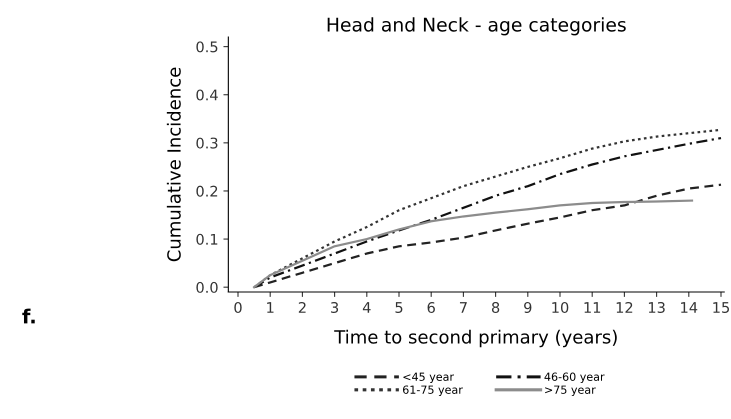 Image resolution: width=731 pixels, height=419 pixels. I want to click on x-tick-label: 7, so click(463, 307).